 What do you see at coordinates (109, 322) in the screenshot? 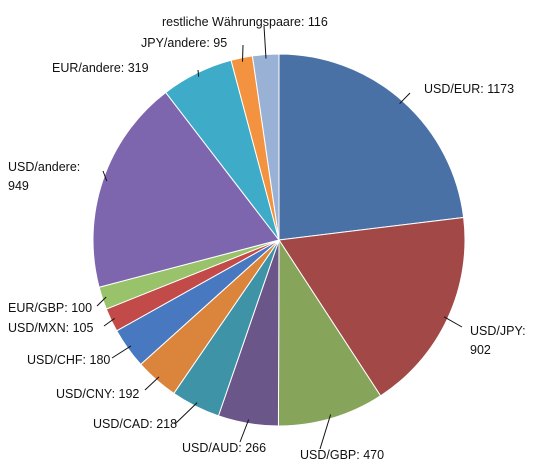
I see `leader-line-usd-mxn` at bounding box center [109, 322].